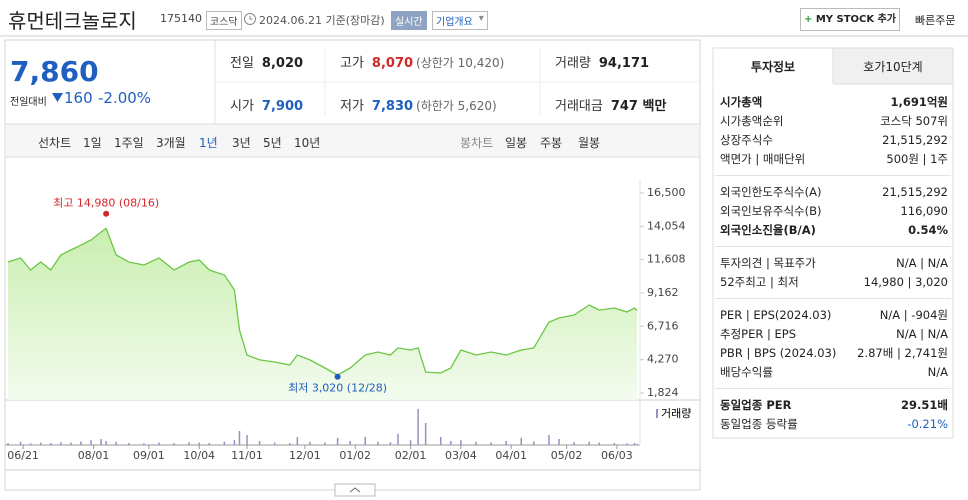 This screenshot has height=500, width=968. I want to click on period-tab: 3년, so click(241, 143).